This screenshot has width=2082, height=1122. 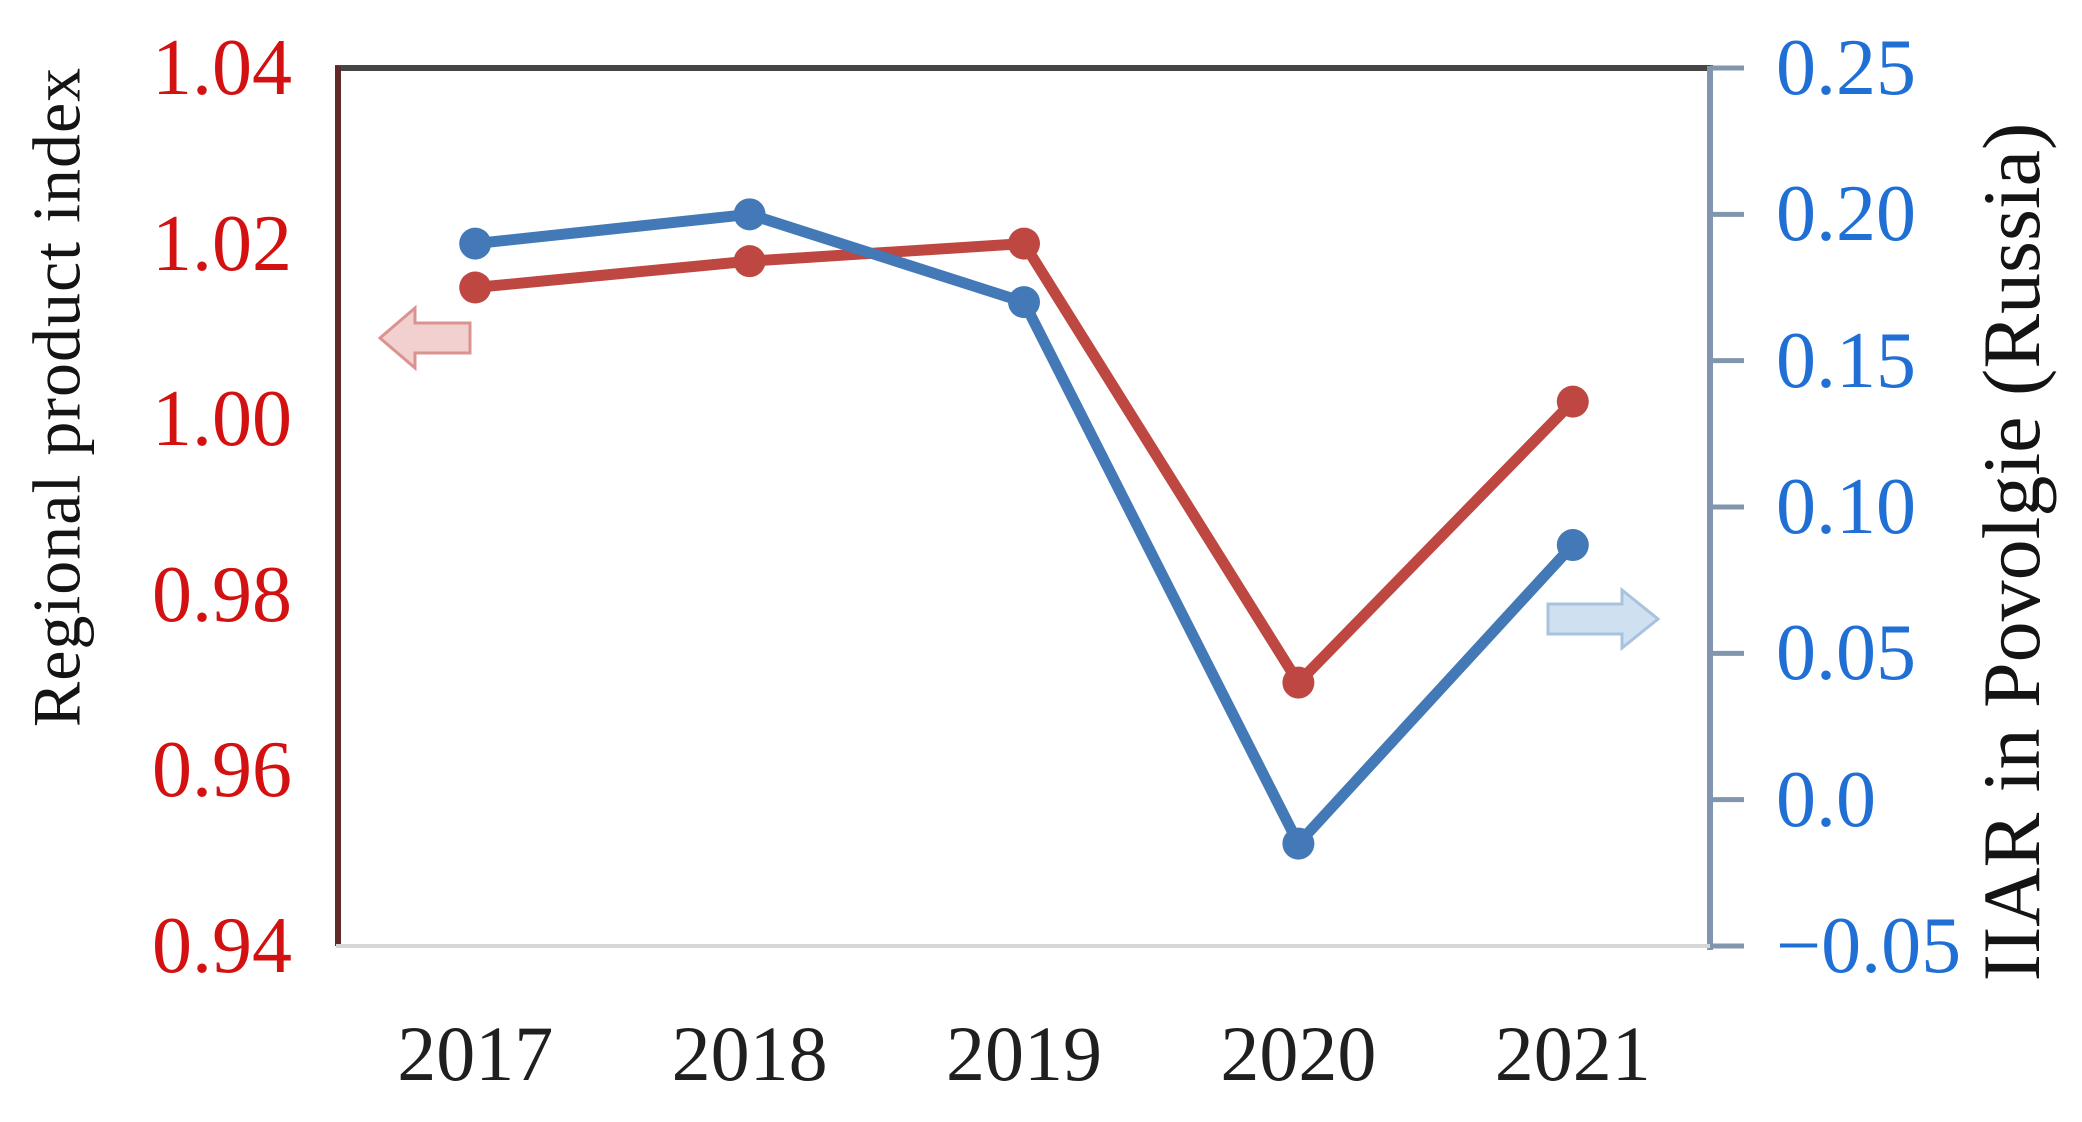 What do you see at coordinates (1572, 1053) in the screenshot?
I see `x-axis-tick-label: 2021` at bounding box center [1572, 1053].